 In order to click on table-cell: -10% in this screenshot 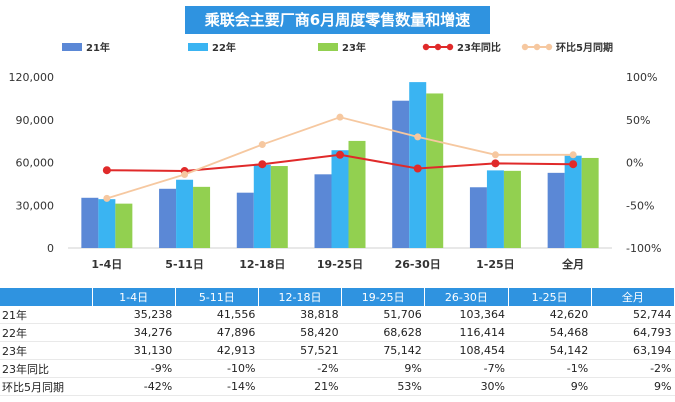, I will do `click(217, 368)`.